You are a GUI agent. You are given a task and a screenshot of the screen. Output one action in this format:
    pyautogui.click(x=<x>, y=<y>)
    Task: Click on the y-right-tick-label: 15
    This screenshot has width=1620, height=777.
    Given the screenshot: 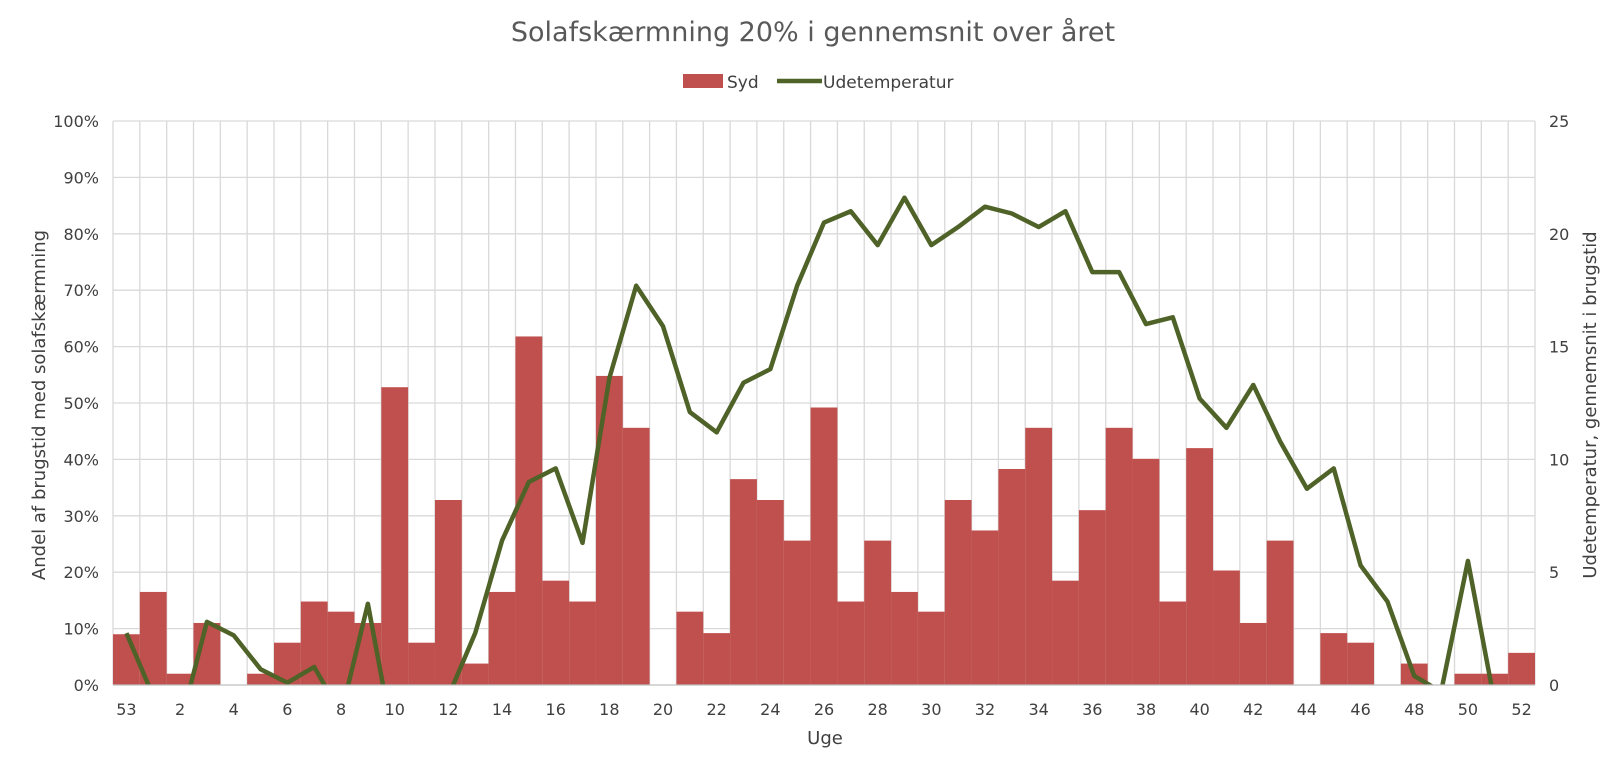 What is the action you would take?
    pyautogui.click(x=1559, y=347)
    